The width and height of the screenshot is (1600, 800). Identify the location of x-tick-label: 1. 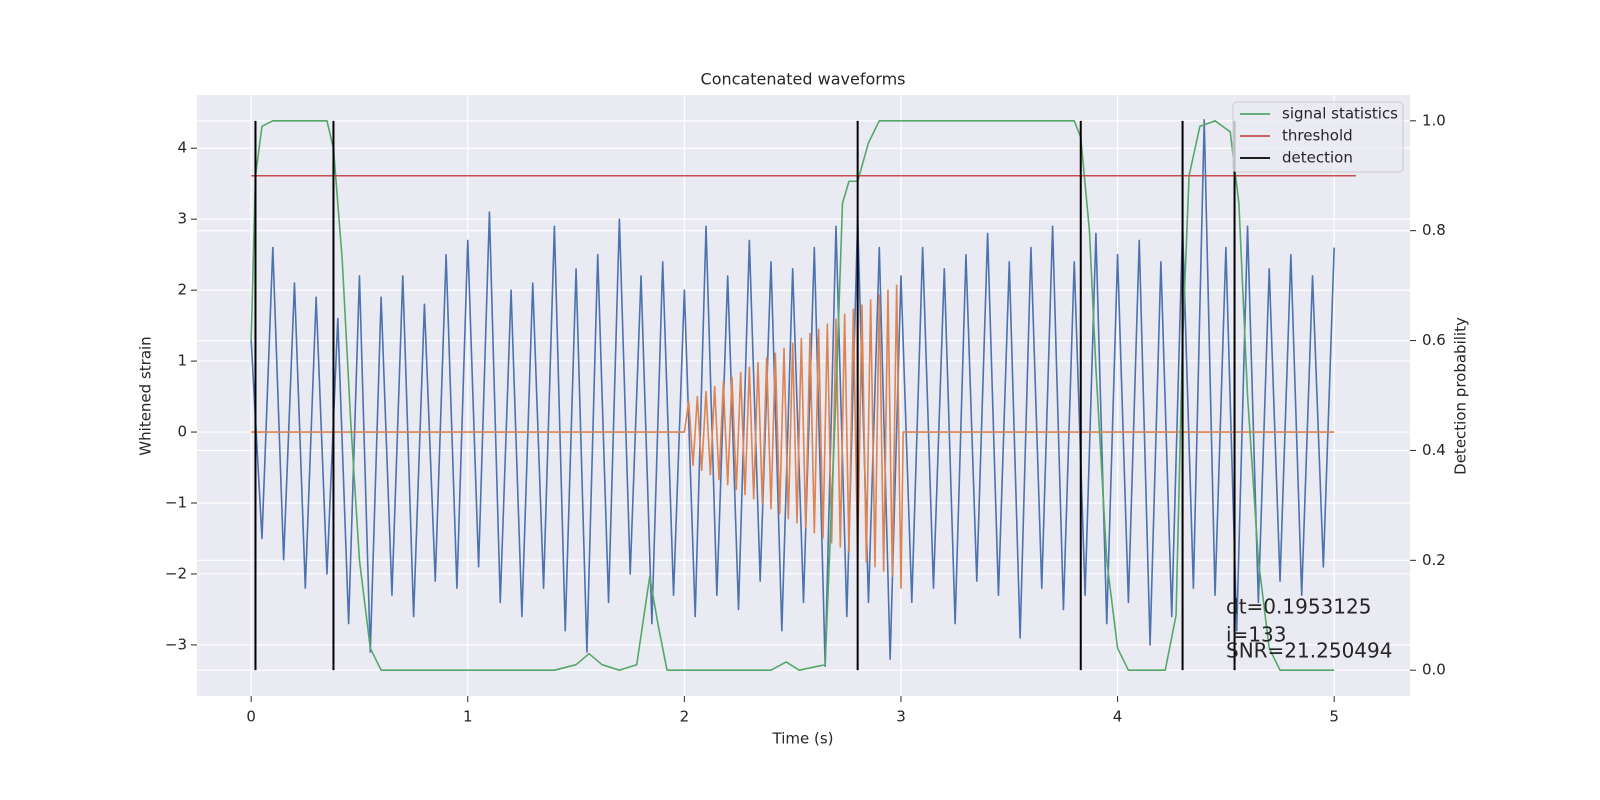
(468, 717).